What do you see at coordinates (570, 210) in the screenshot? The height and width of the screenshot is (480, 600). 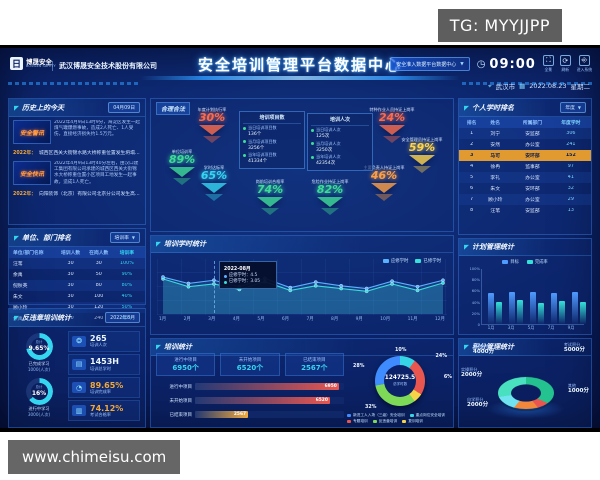 I see `table-cell: 13` at bounding box center [570, 210].